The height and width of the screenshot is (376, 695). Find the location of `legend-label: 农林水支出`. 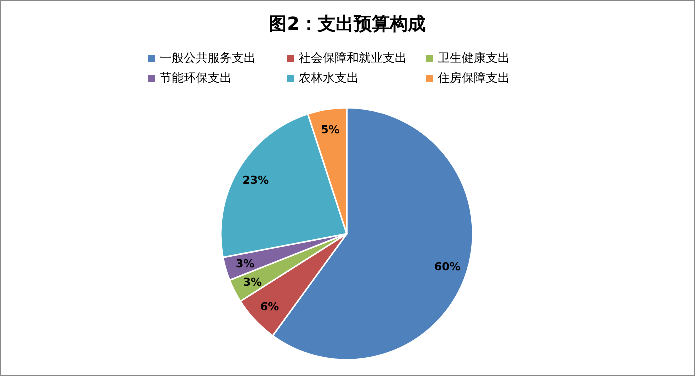

legend-label: 农林水支出 is located at coordinates (329, 78).